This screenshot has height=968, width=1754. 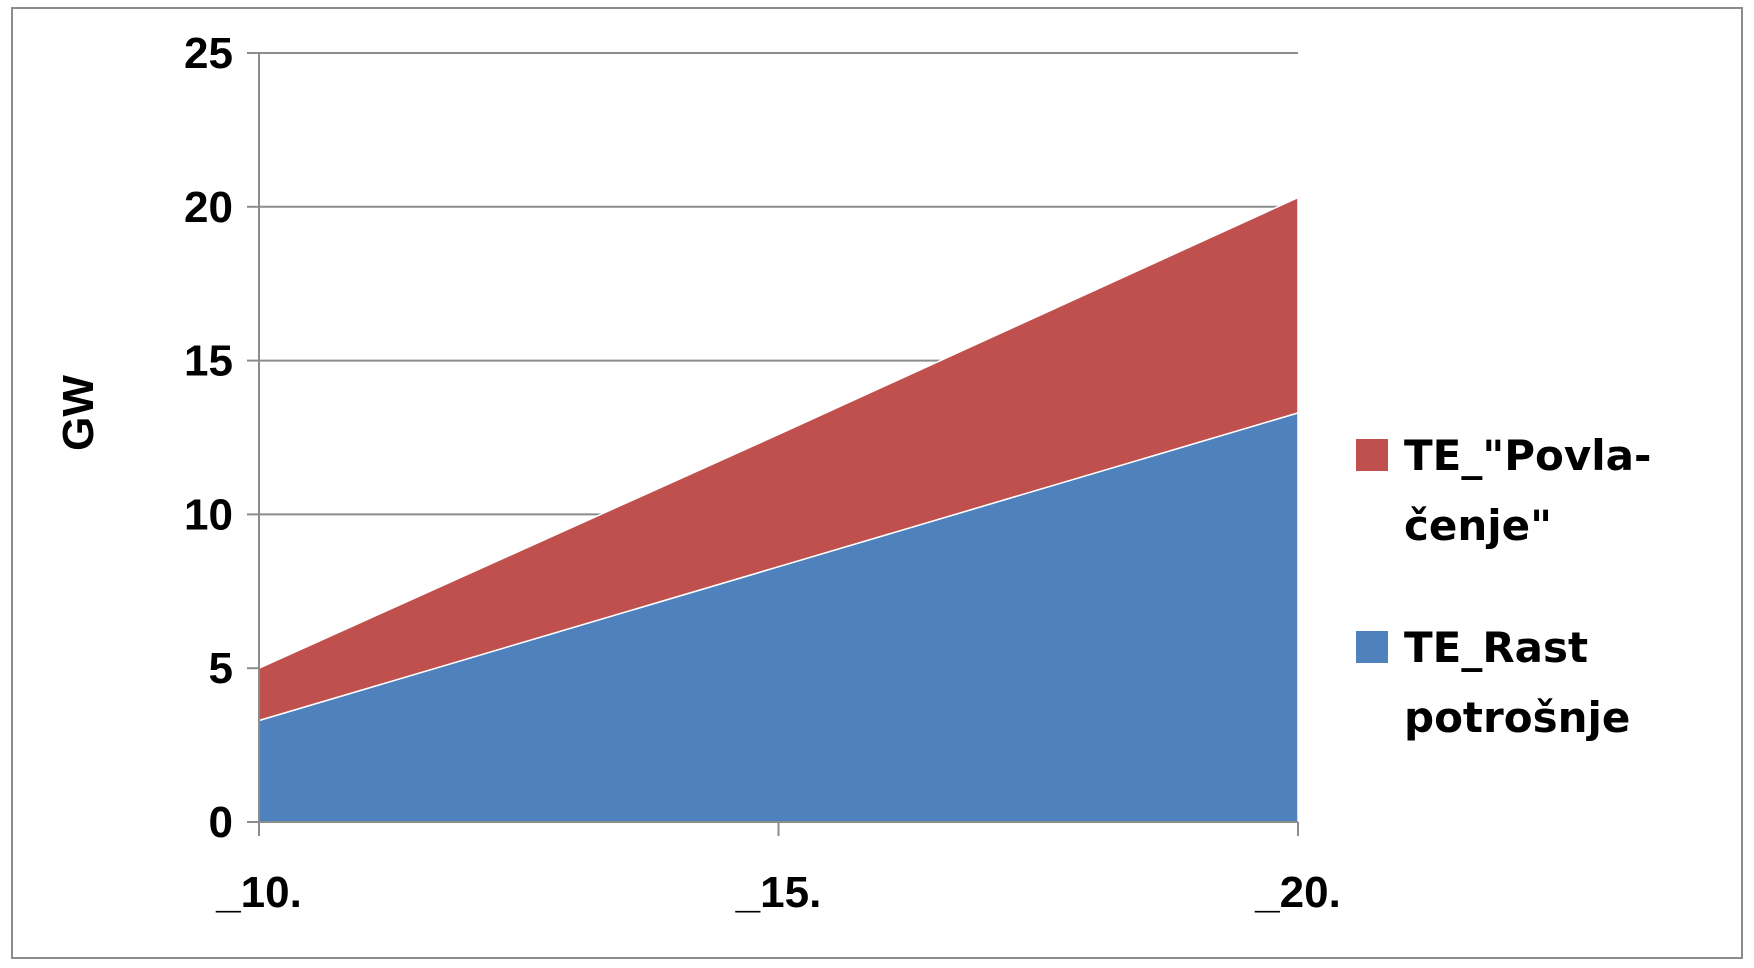 What do you see at coordinates (208, 207) in the screenshot?
I see `y-tick-label-20: 20` at bounding box center [208, 207].